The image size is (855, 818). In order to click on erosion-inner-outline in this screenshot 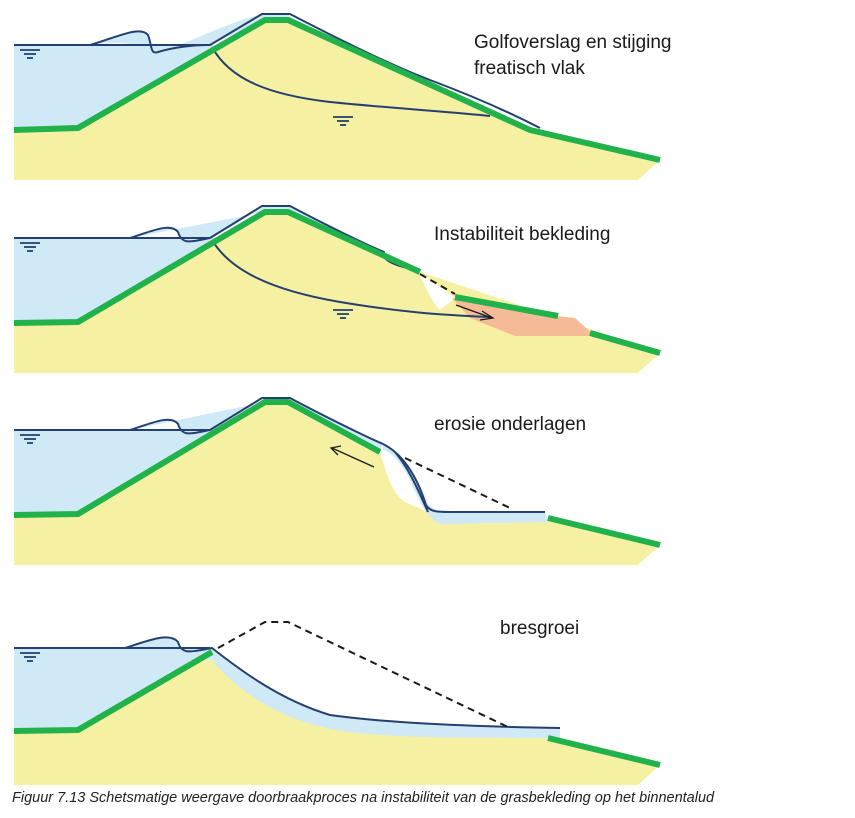, I will do `click(411, 482)`.